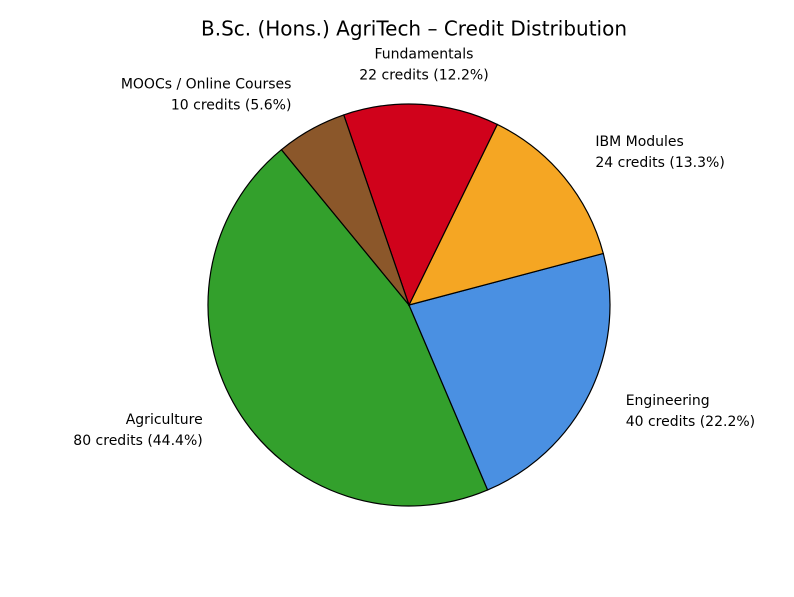 Image resolution: width=794 pixels, height=597 pixels. Describe the element at coordinates (206, 84) in the screenshot. I see `slice-label: MOOCs / Online Courses` at that location.